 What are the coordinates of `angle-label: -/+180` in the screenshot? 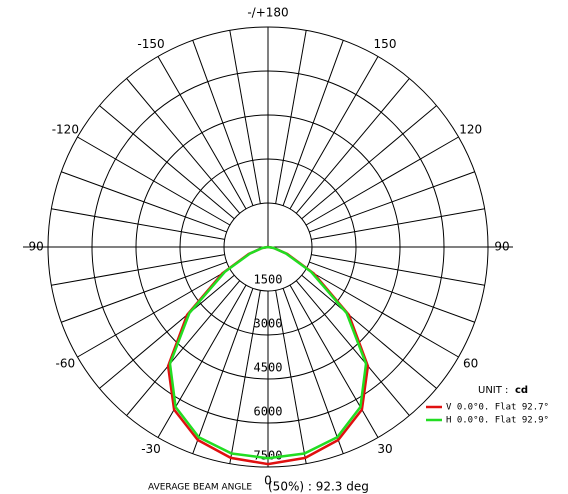 It's located at (267, 13).